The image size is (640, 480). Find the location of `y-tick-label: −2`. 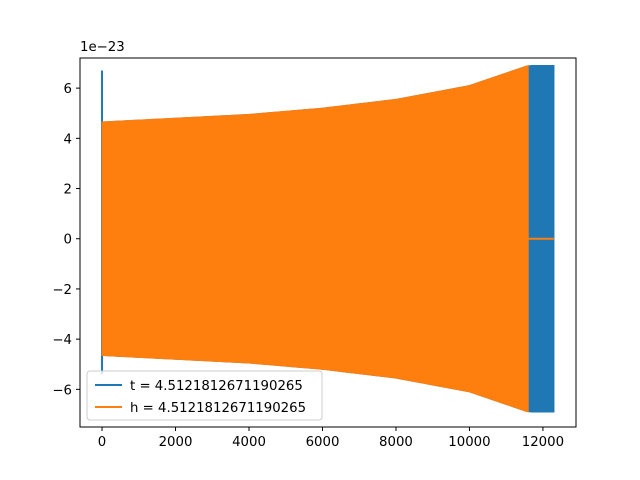

y-tick-label: −2 is located at coordinates (62, 290).